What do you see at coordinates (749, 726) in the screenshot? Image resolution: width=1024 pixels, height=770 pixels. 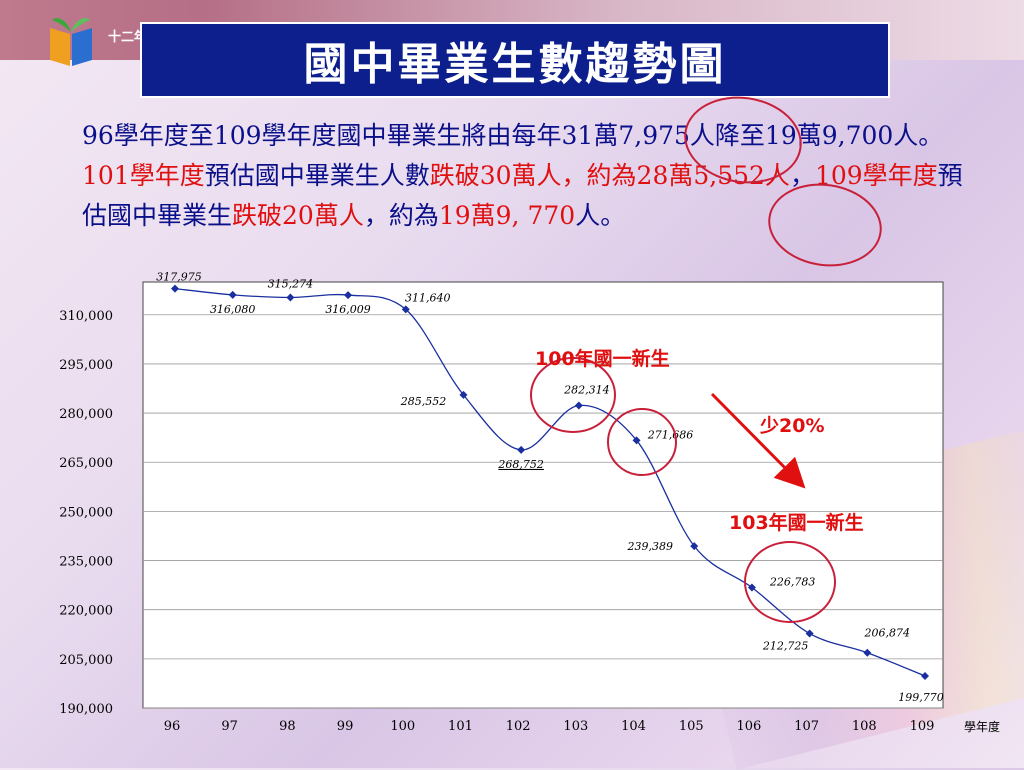 I see `x-tick-label: 106` at bounding box center [749, 726].